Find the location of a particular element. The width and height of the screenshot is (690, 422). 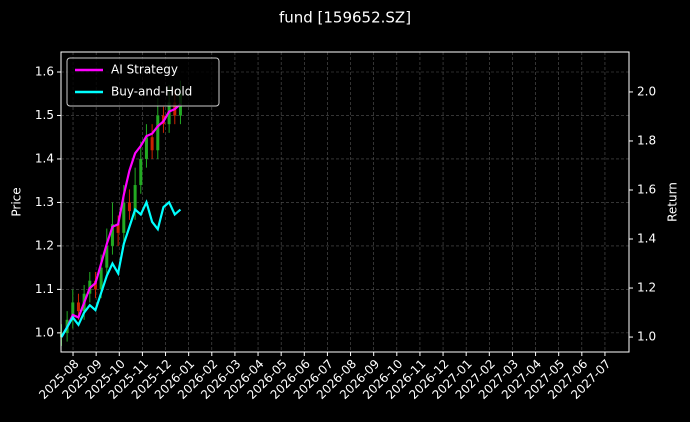

y-tick-label: 1.3 is located at coordinates (44, 202).